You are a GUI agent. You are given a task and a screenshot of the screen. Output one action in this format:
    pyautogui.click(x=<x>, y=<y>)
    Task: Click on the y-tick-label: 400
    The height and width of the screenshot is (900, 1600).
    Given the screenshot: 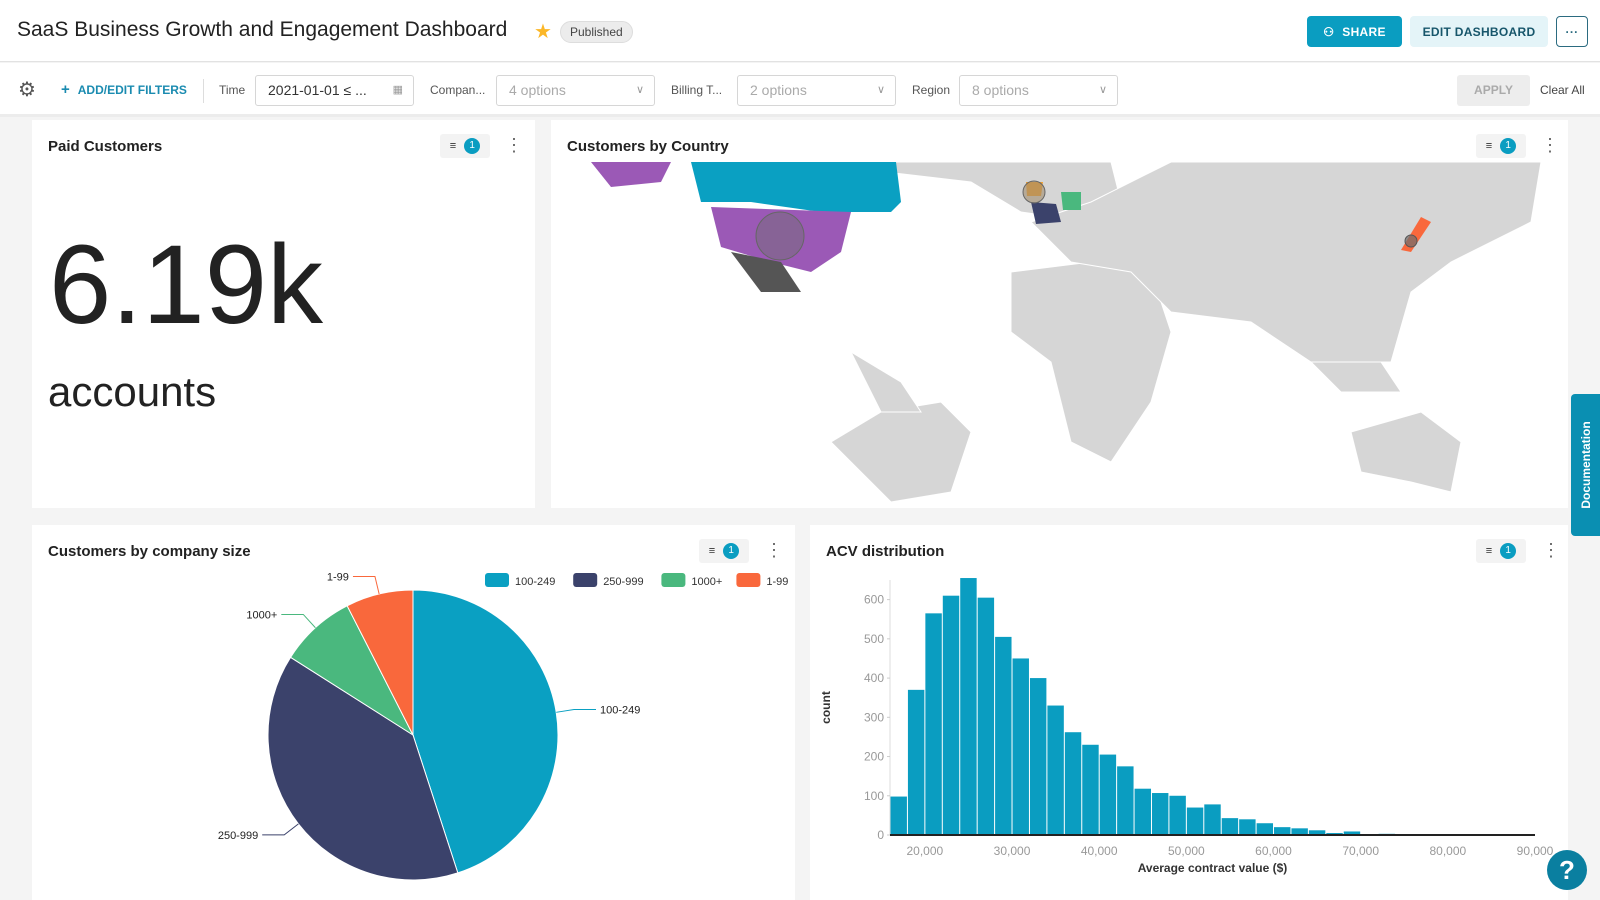 What is the action you would take?
    pyautogui.click(x=874, y=678)
    